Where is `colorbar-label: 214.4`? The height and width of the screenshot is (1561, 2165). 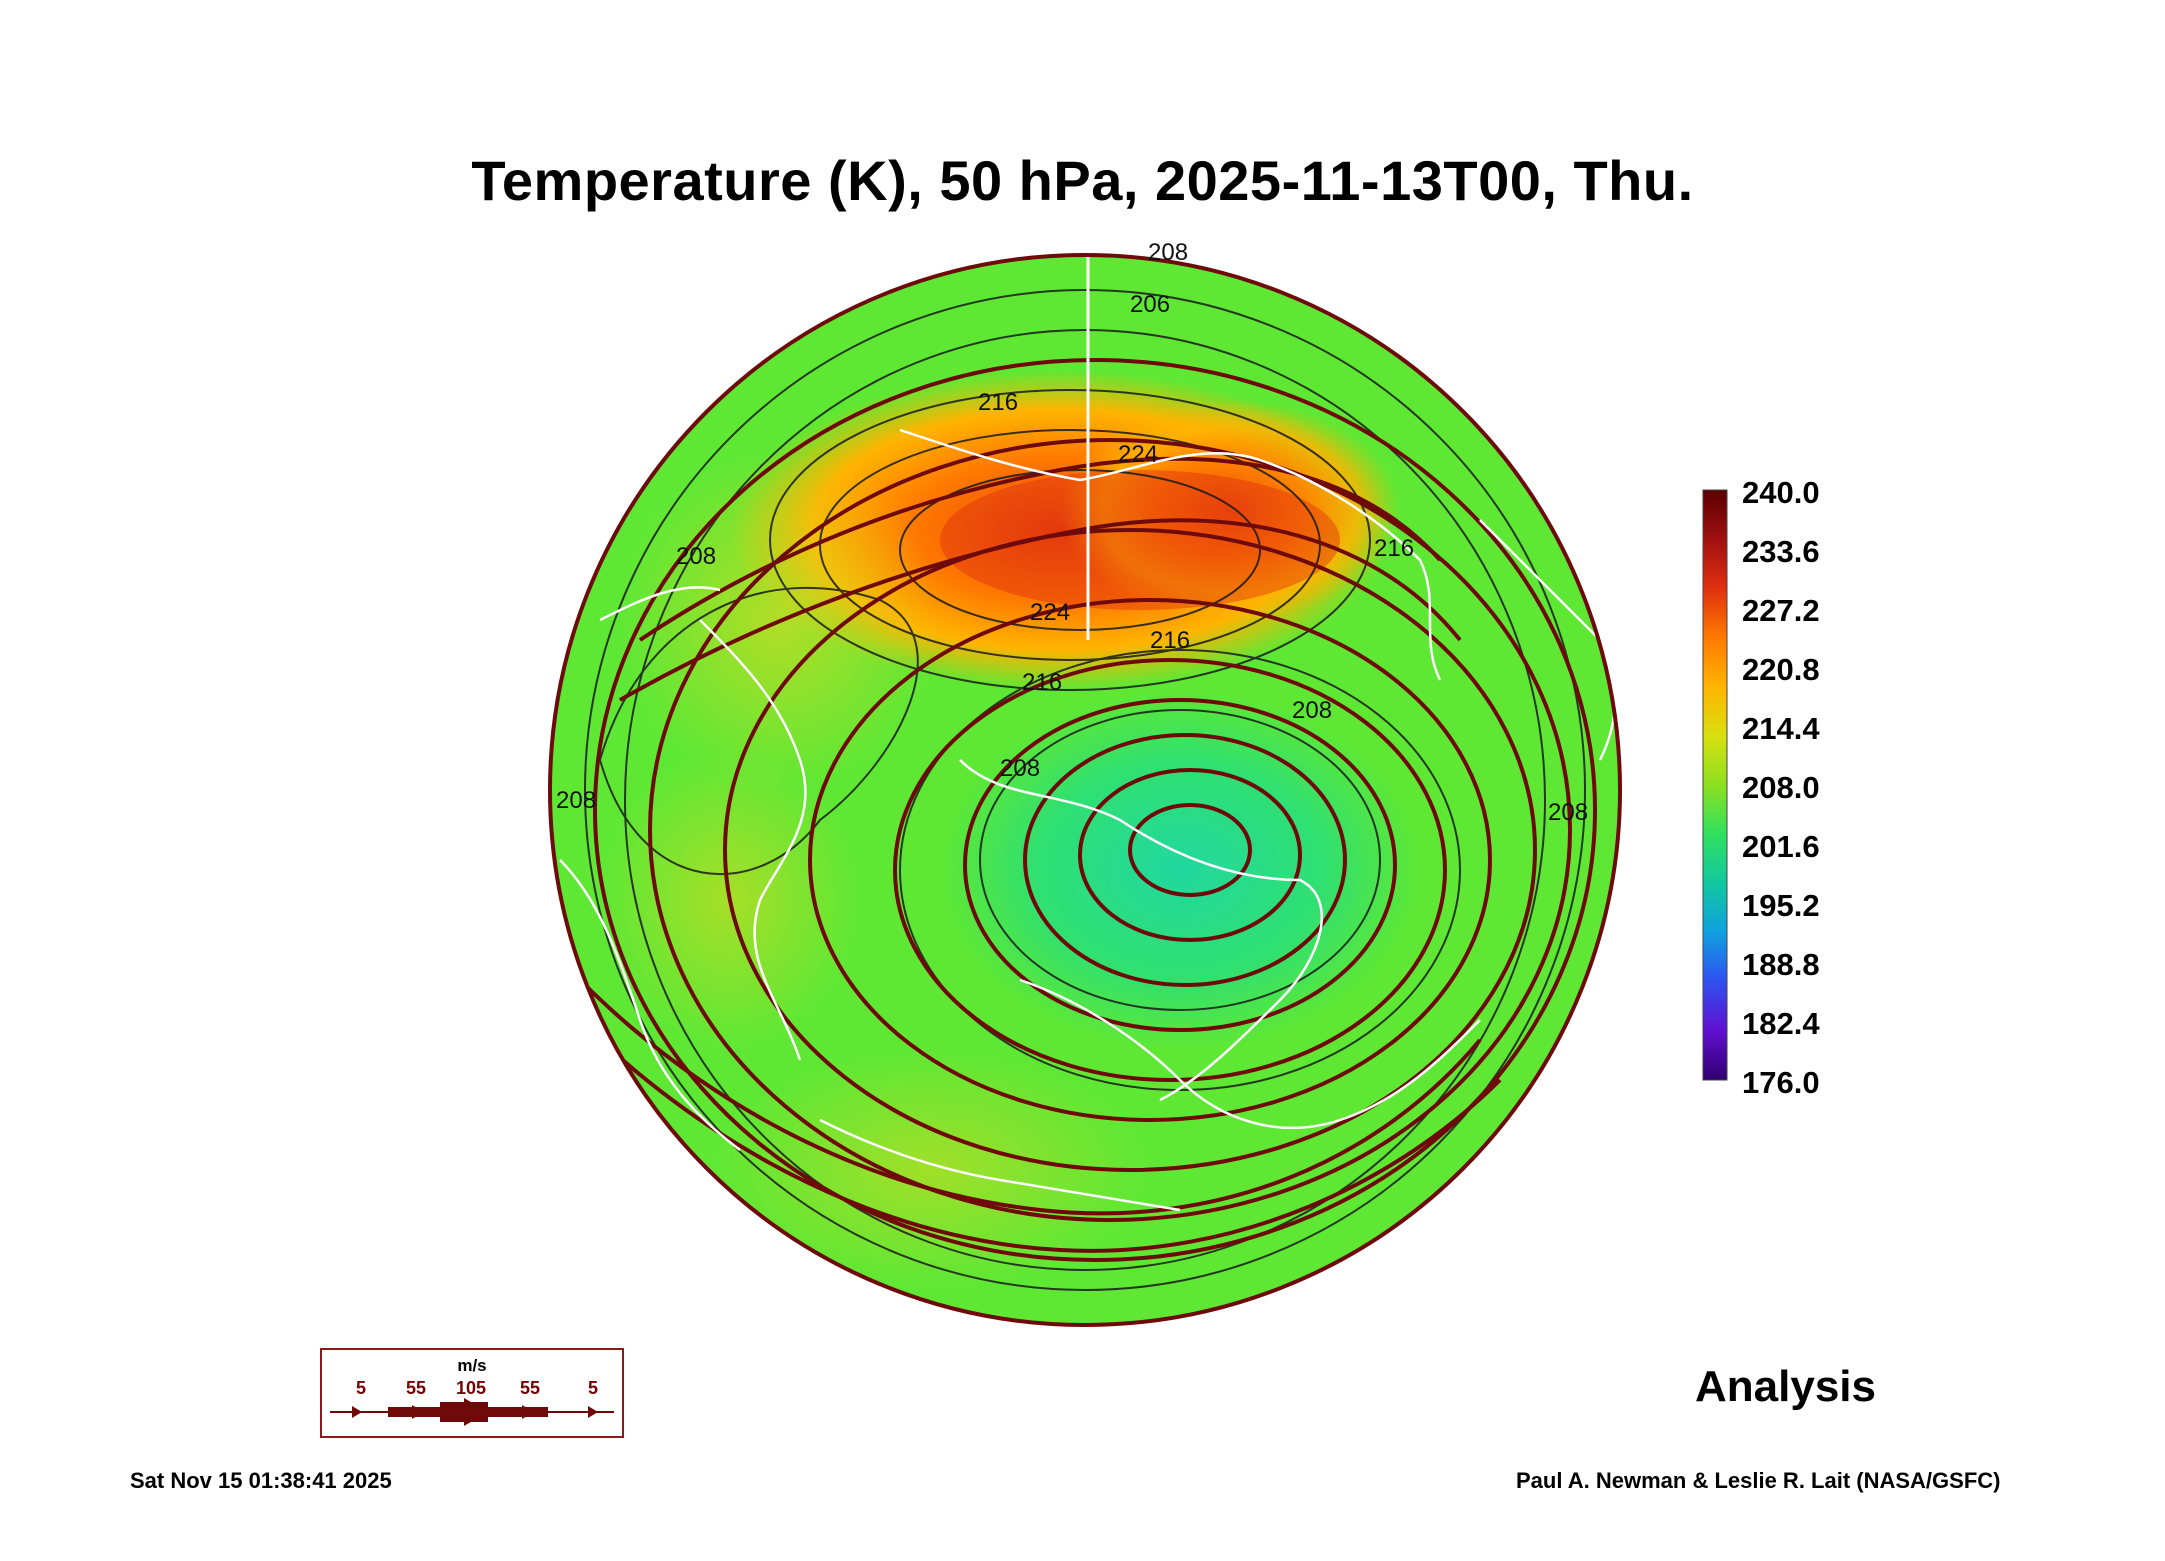 colorbar-label: 214.4 is located at coordinates (1781, 728).